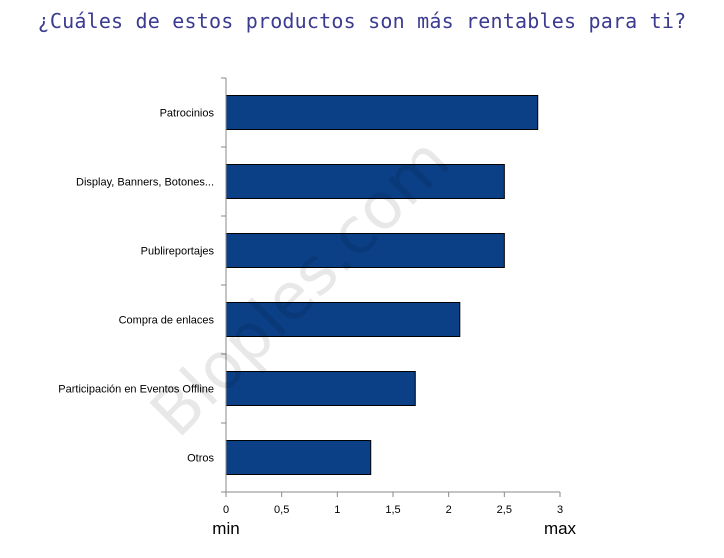  Describe the element at coordinates (167, 321) in the screenshot. I see `category-label: Compra de enlaces` at that location.